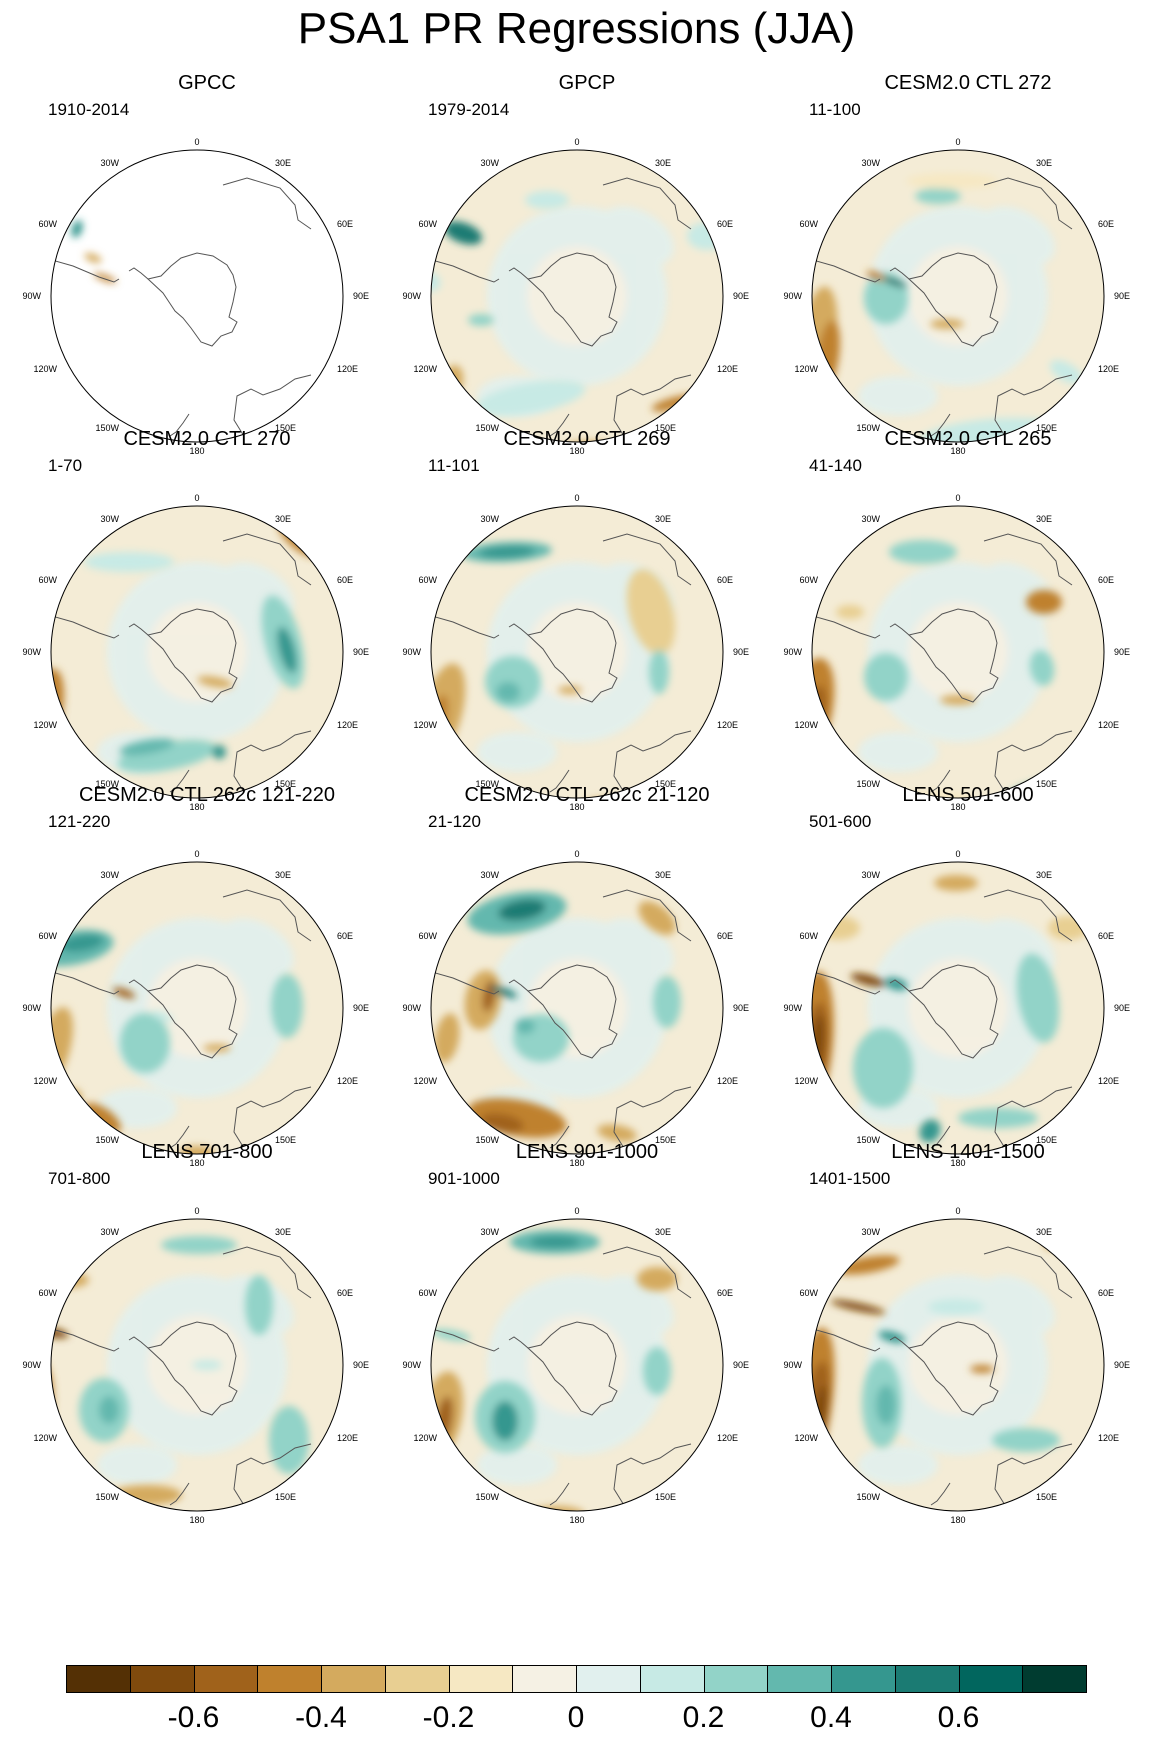  I want to click on panel-title: LENS 501-600, so click(968, 795).